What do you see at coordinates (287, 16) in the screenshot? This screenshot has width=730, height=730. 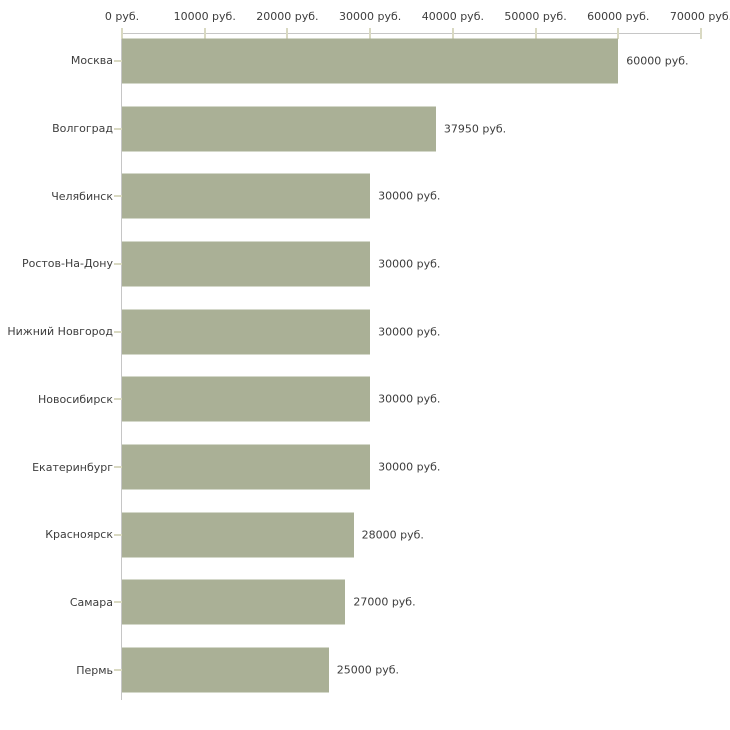 I see `x-axis-tick-label: 20000 руб.` at bounding box center [287, 16].